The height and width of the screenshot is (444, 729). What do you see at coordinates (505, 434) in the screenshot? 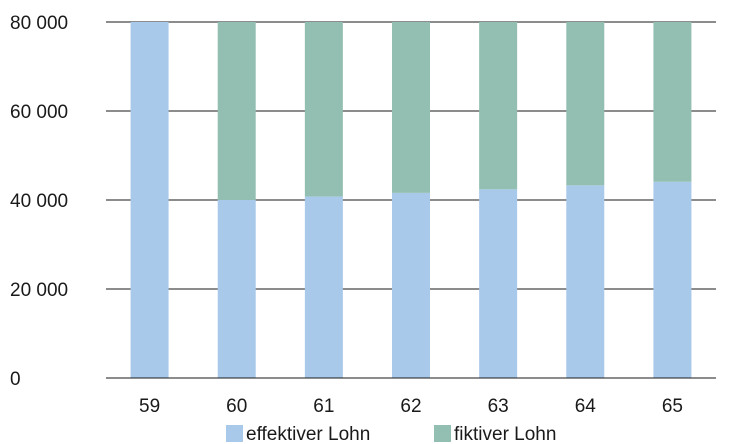
I see `legend-label: fiktiver Lohn` at bounding box center [505, 434].